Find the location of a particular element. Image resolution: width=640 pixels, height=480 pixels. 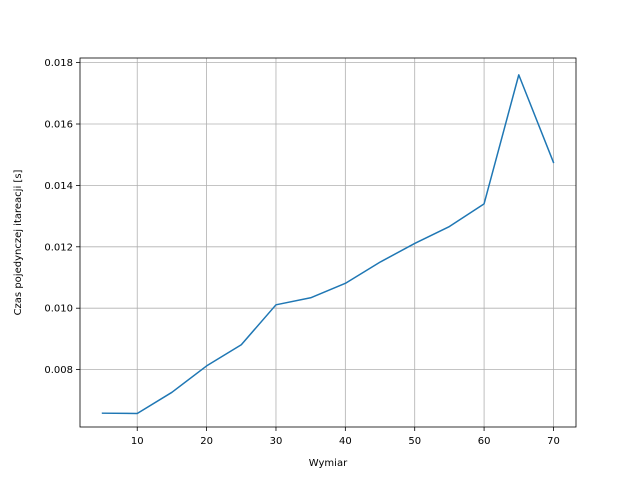

x-axis-label: Wymiar is located at coordinates (328, 463).